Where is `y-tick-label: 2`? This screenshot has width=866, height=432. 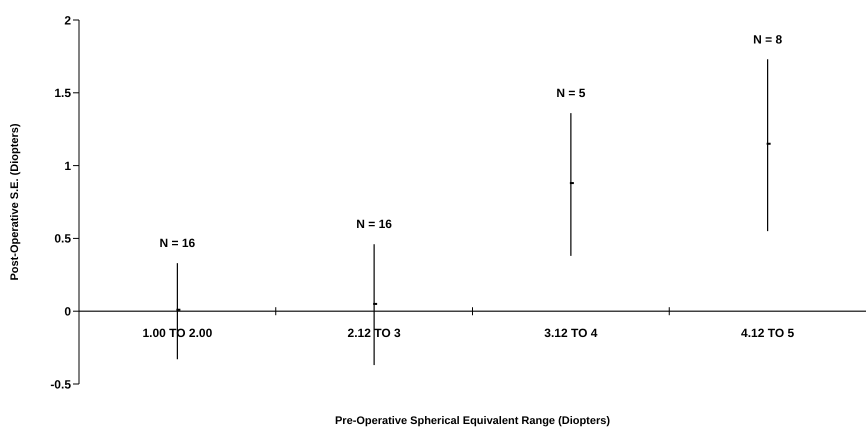
y-tick-label: 2 is located at coordinates (68, 20).